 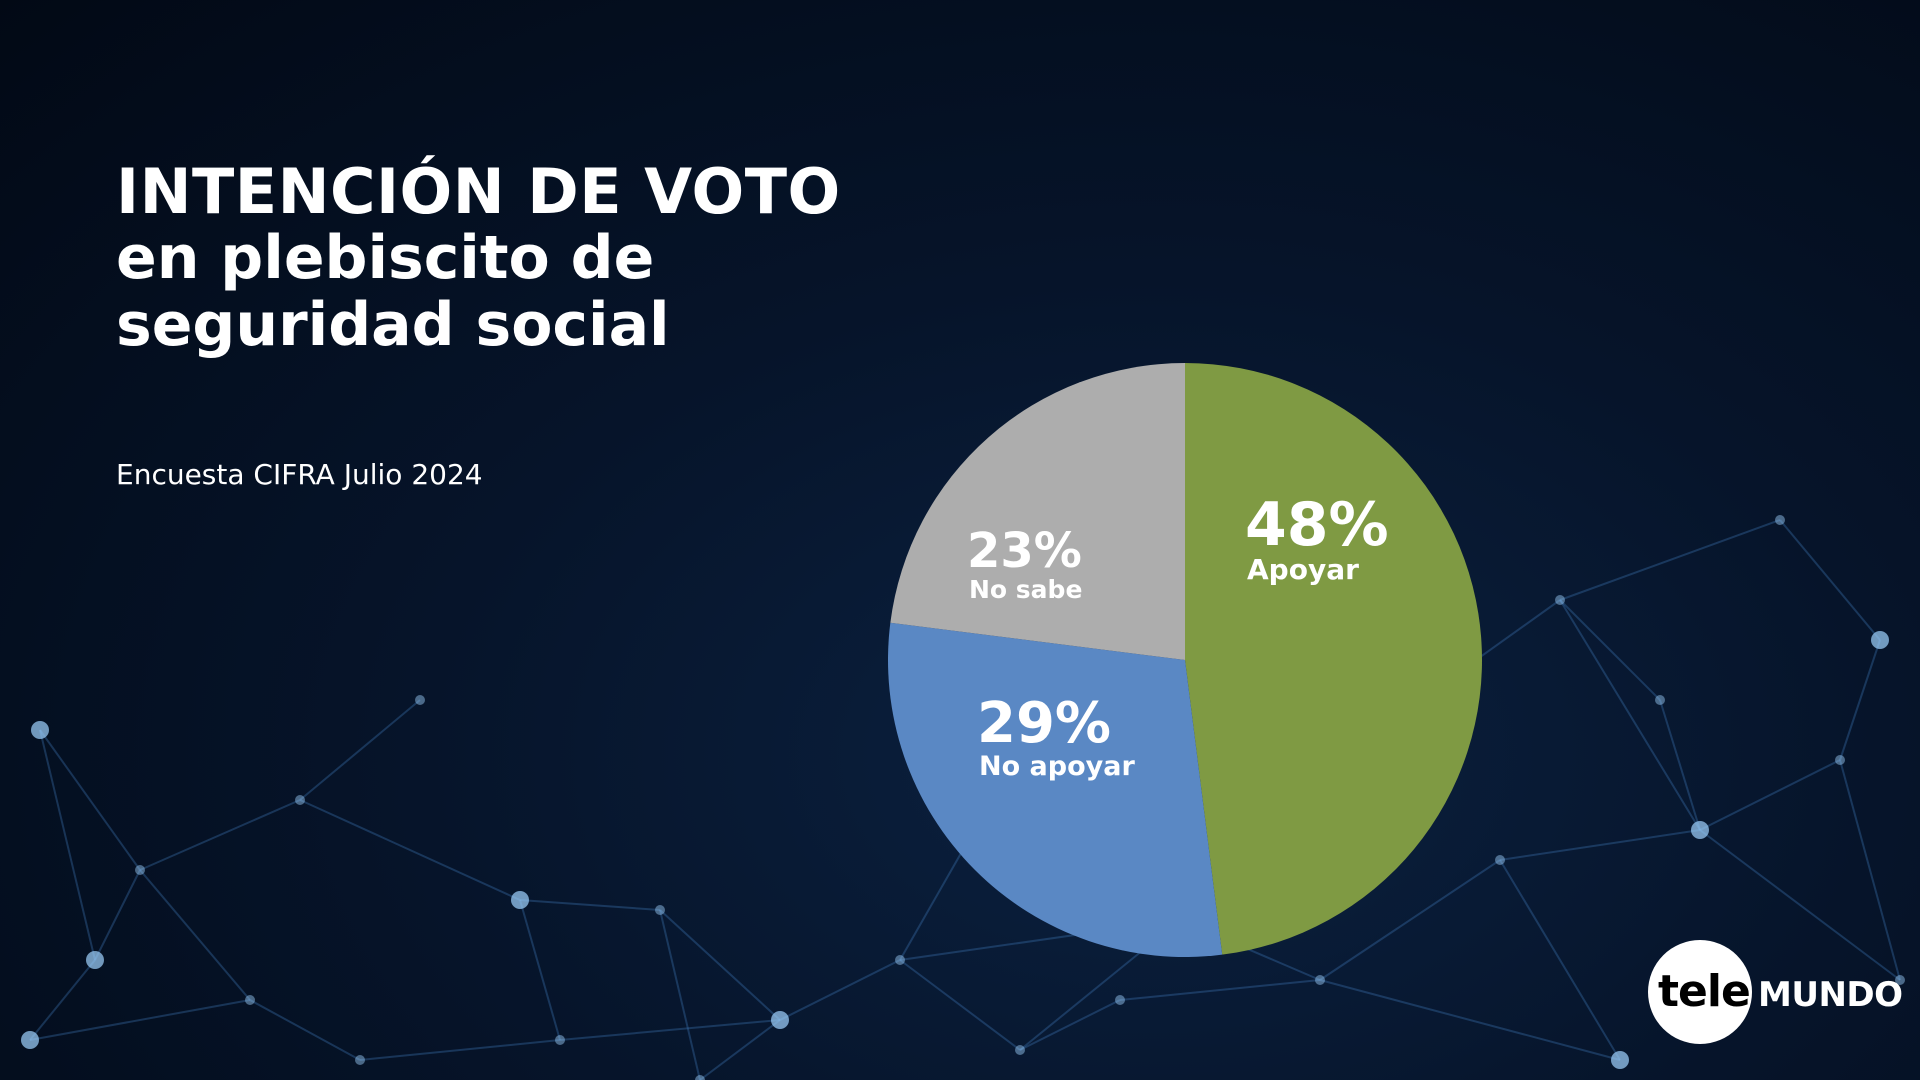 I want to click on slice-value-label: 23%, so click(x=1024, y=551).